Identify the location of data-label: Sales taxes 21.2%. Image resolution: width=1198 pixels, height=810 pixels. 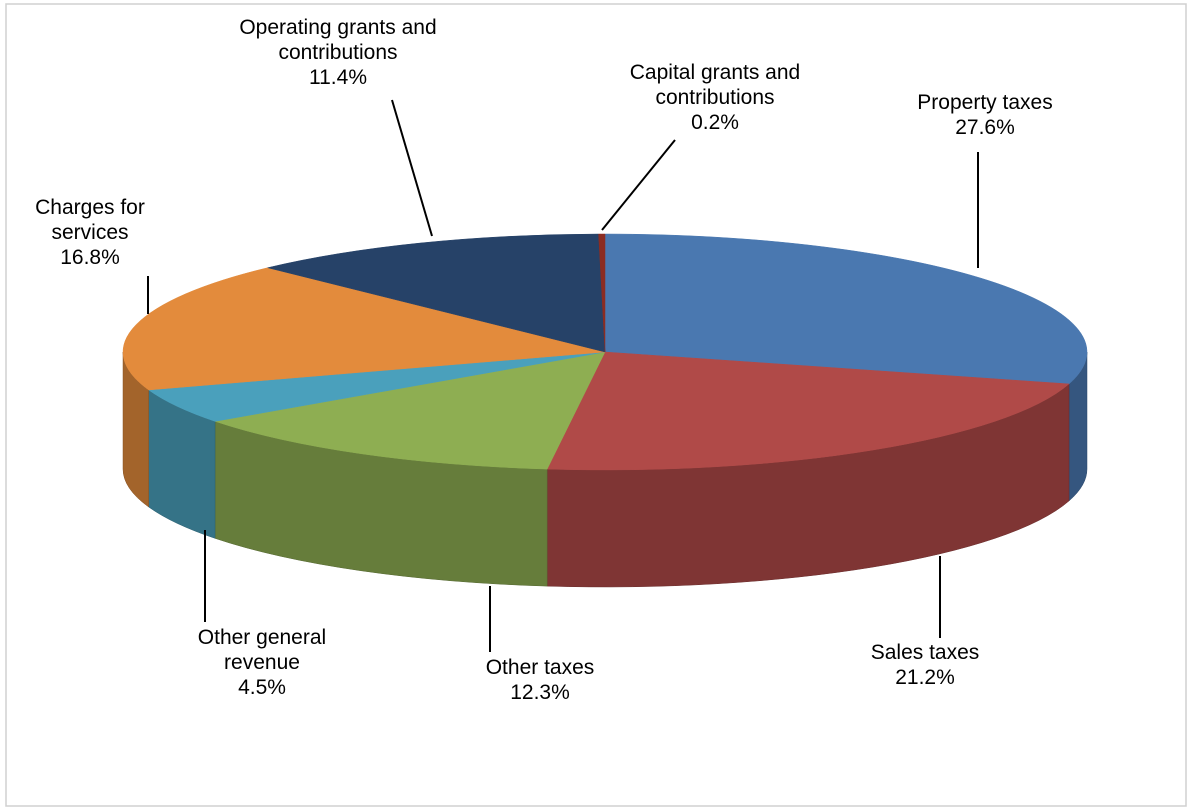
(925, 665).